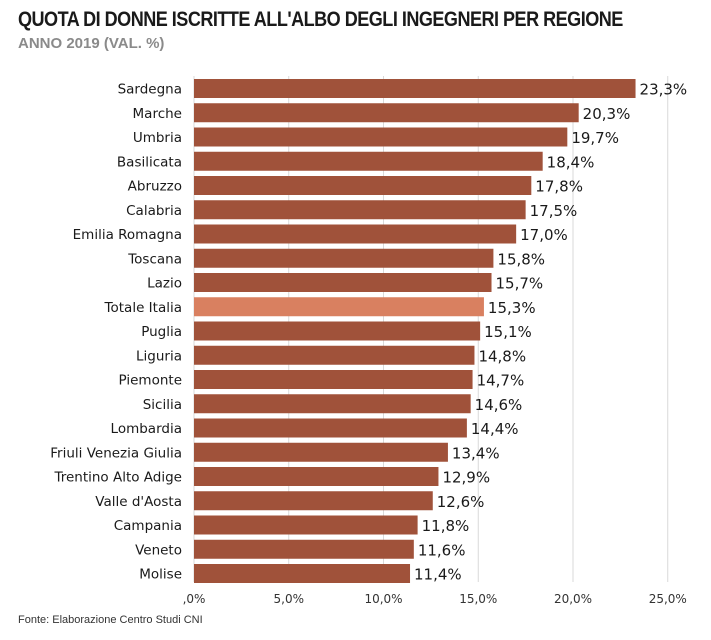 Image resolution: width=711 pixels, height=640 pixels. What do you see at coordinates (446, 526) in the screenshot?
I see `value-label: 11,8%` at bounding box center [446, 526].